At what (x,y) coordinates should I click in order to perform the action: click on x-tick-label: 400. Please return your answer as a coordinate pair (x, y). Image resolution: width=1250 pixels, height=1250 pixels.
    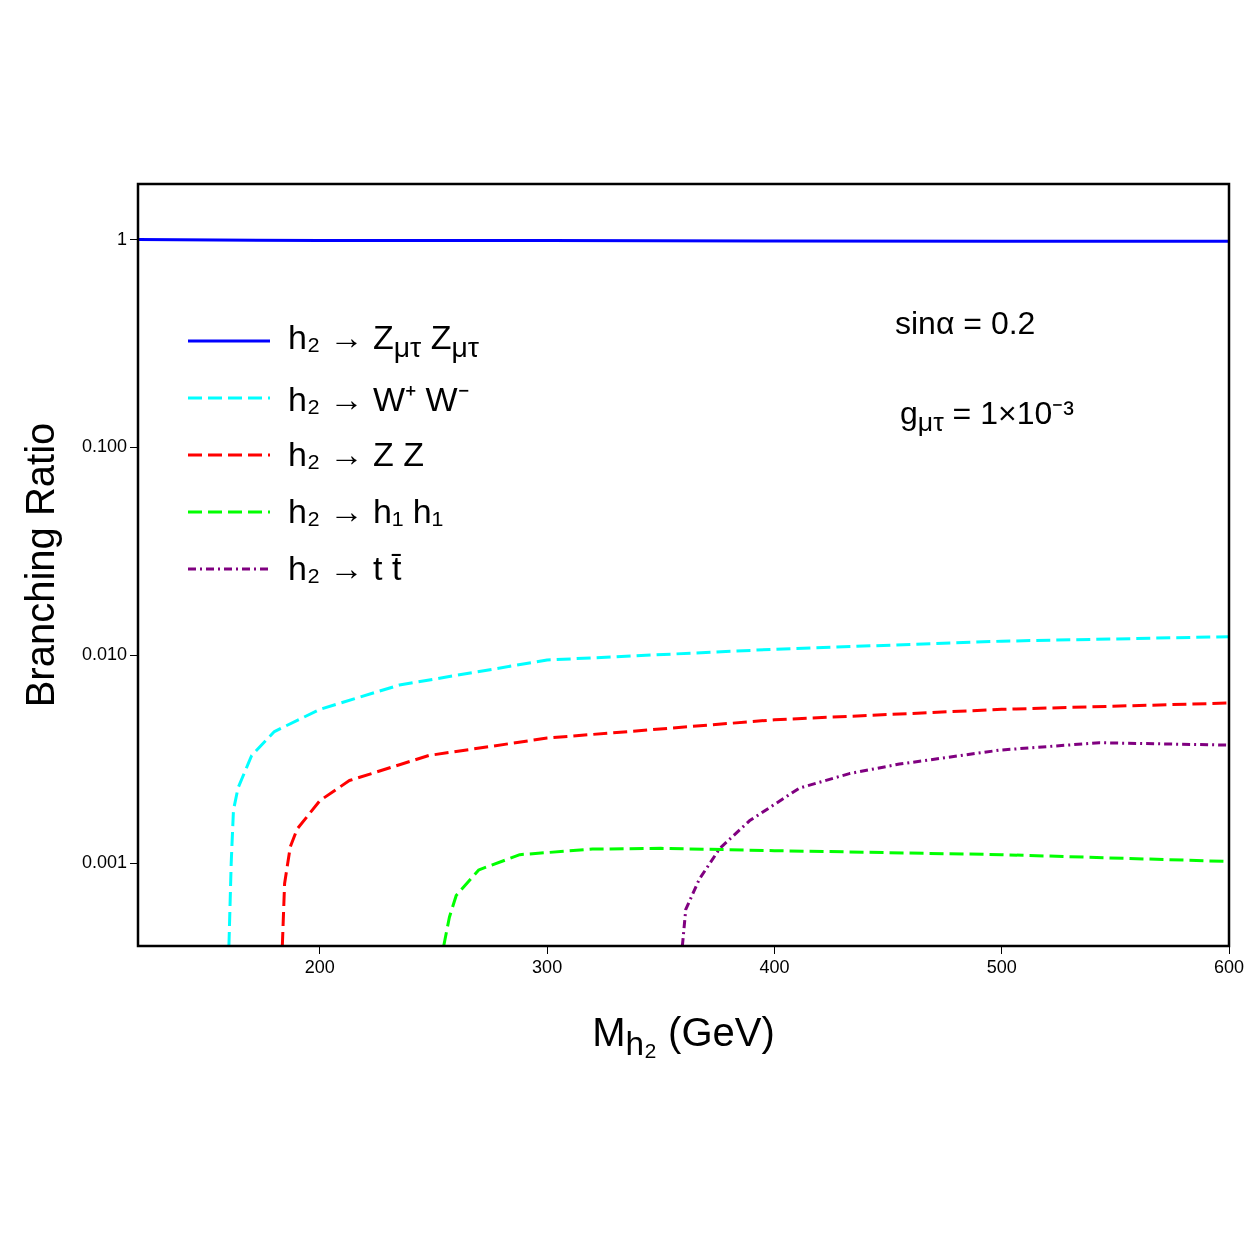
    Looking at the image, I should click on (774, 966).